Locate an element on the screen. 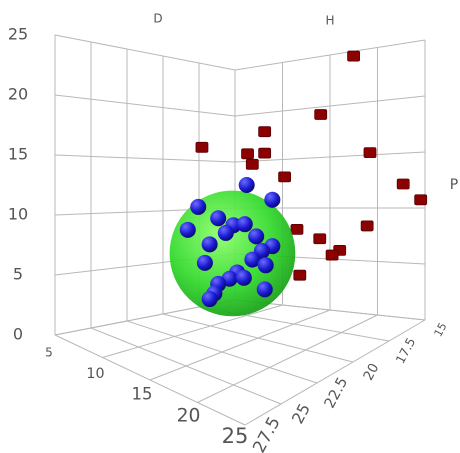 This screenshot has width=460, height=453. z-tick-label: 25 is located at coordinates (18, 34).